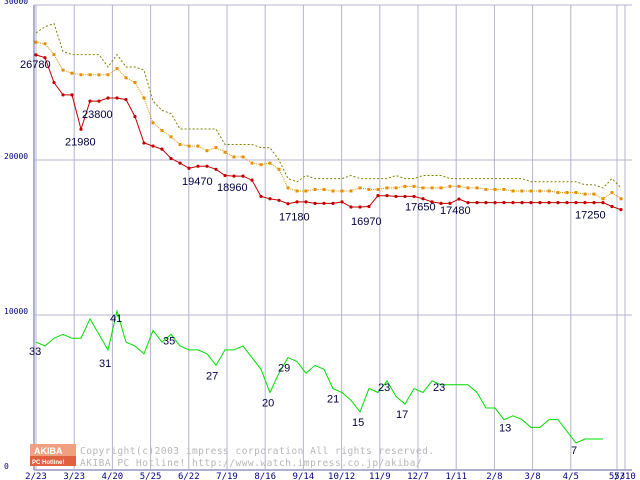 The image size is (640, 480). I want to click on x-tick-label: 4/5, so click(571, 476).